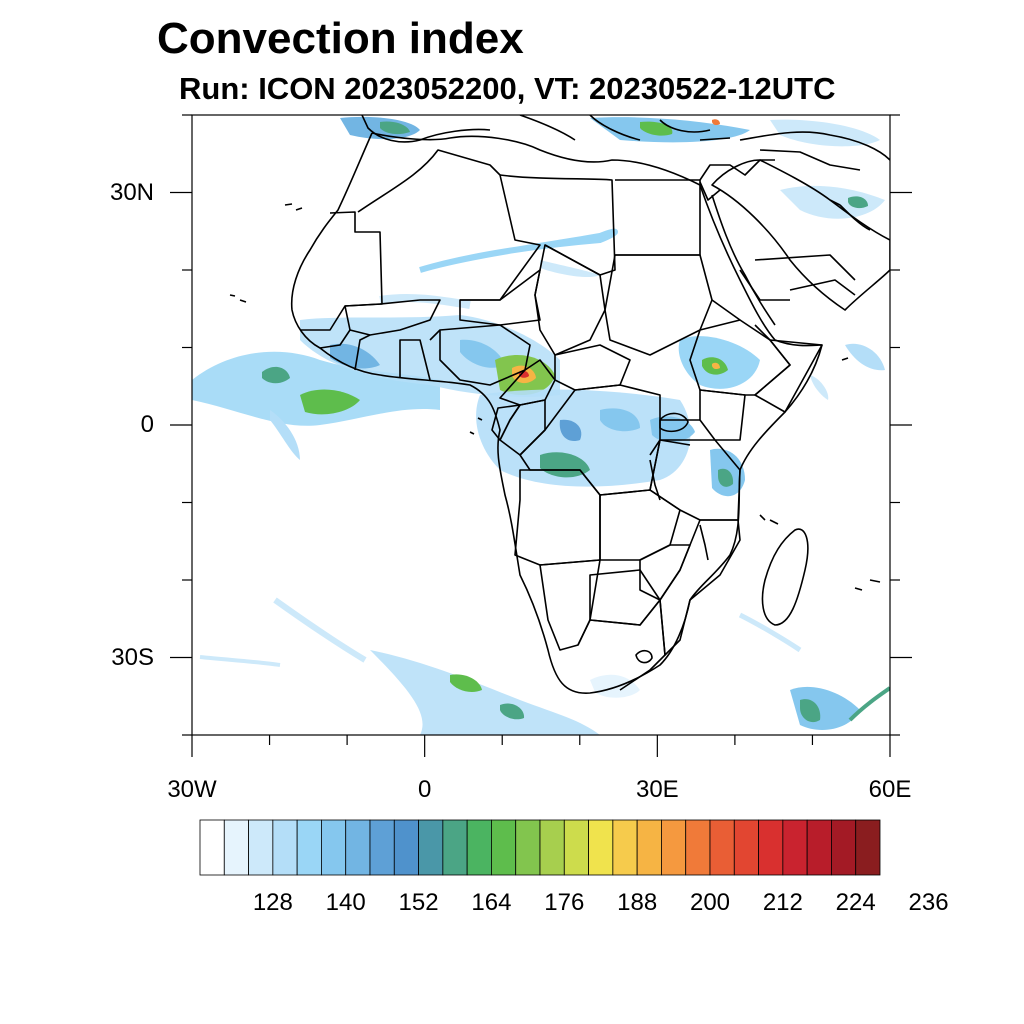 This screenshot has width=1024, height=1024. Describe the element at coordinates (620, 420) in the screenshot. I see `field-congo-core2` at that location.